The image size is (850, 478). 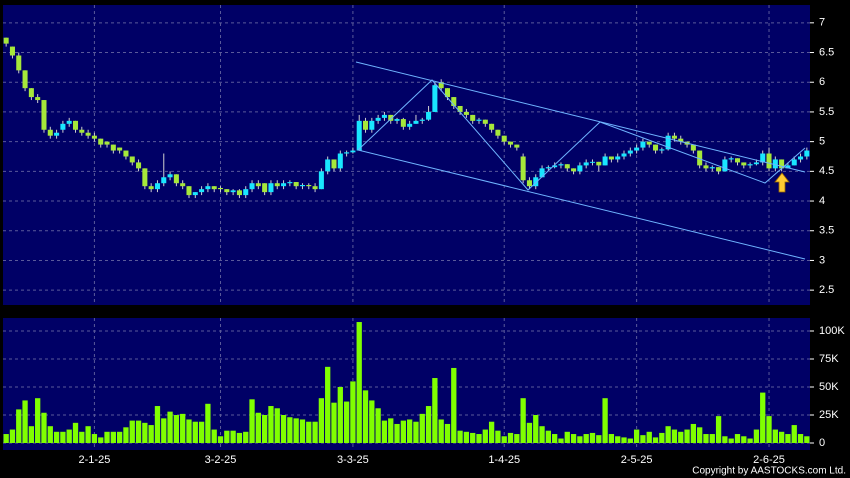 What do you see at coordinates (829, 359) in the screenshot?
I see `y-tick-label: 75K` at bounding box center [829, 359].